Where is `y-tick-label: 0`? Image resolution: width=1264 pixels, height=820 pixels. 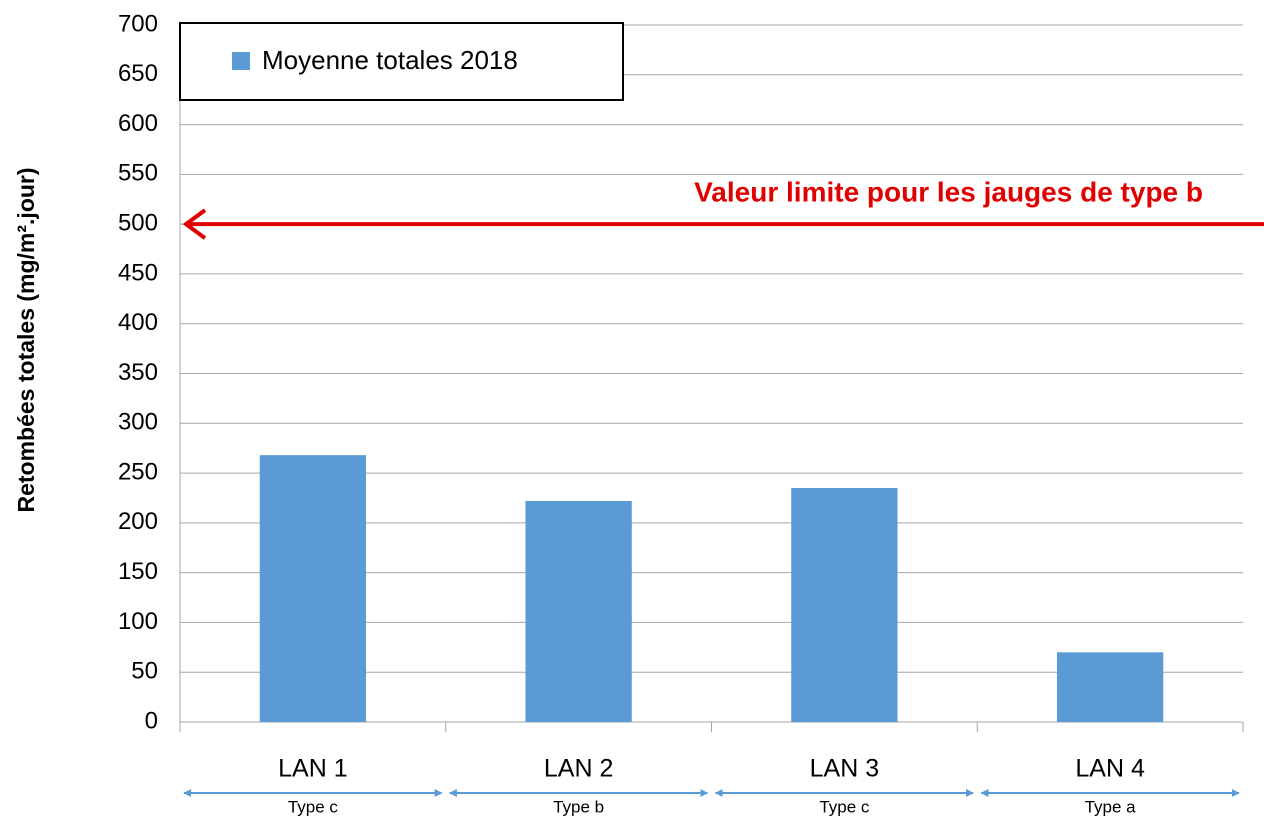
y-tick-label: 0 is located at coordinates (151, 720).